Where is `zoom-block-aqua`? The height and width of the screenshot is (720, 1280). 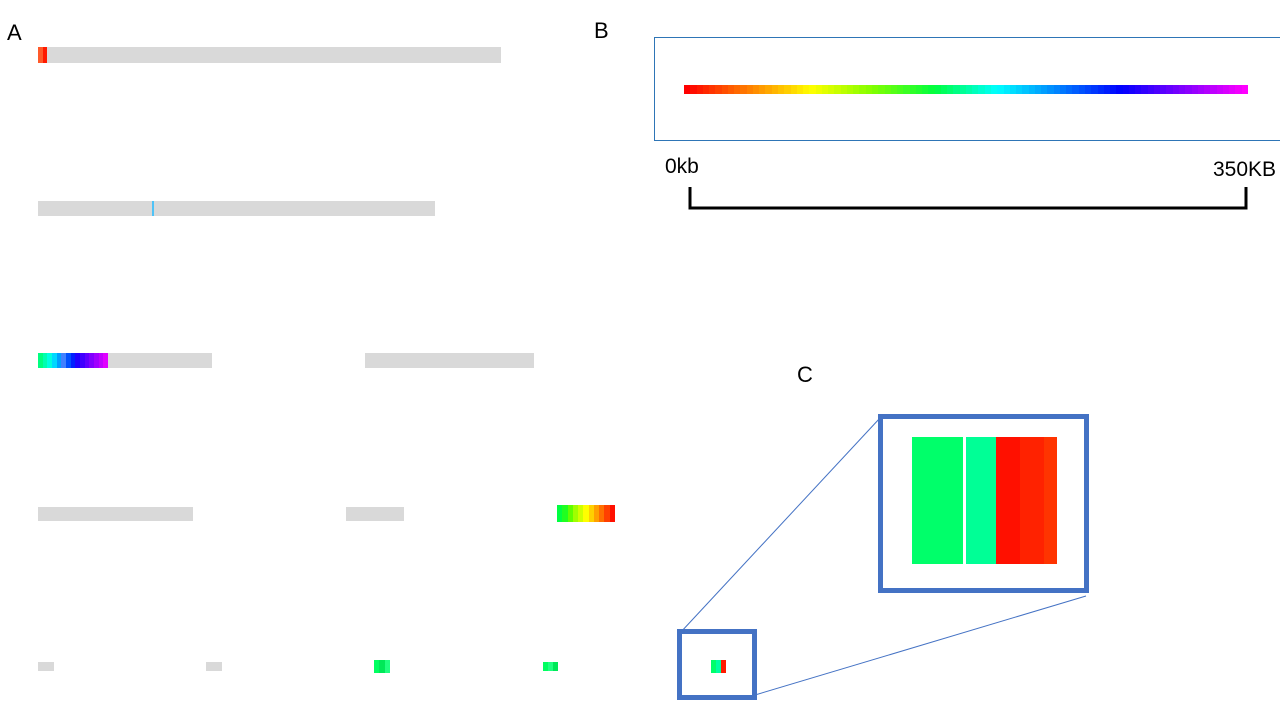
zoom-block-aqua is located at coordinates (981, 500).